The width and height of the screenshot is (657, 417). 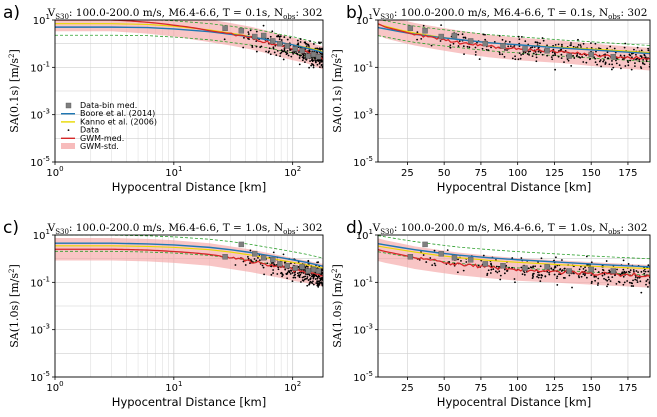 What do you see at coordinates (117, 113) in the screenshot?
I see `legend-boore-label: Boore et al. (2014)` at bounding box center [117, 113].